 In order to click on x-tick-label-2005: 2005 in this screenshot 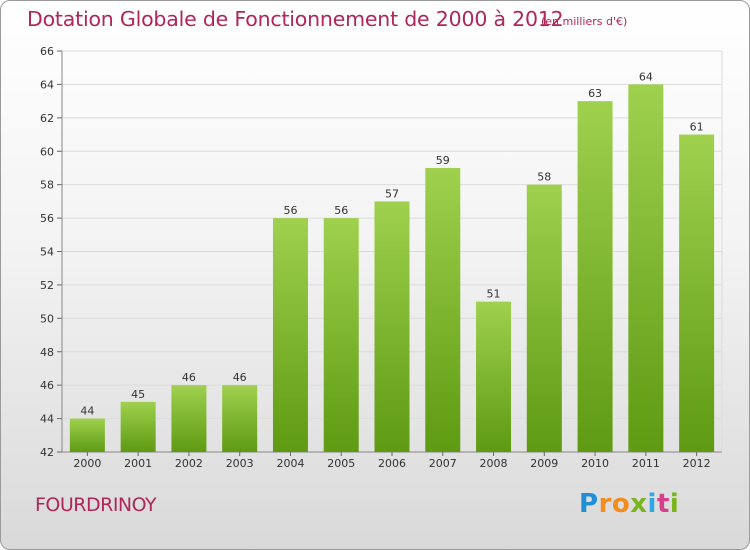, I will do `click(341, 463)`.